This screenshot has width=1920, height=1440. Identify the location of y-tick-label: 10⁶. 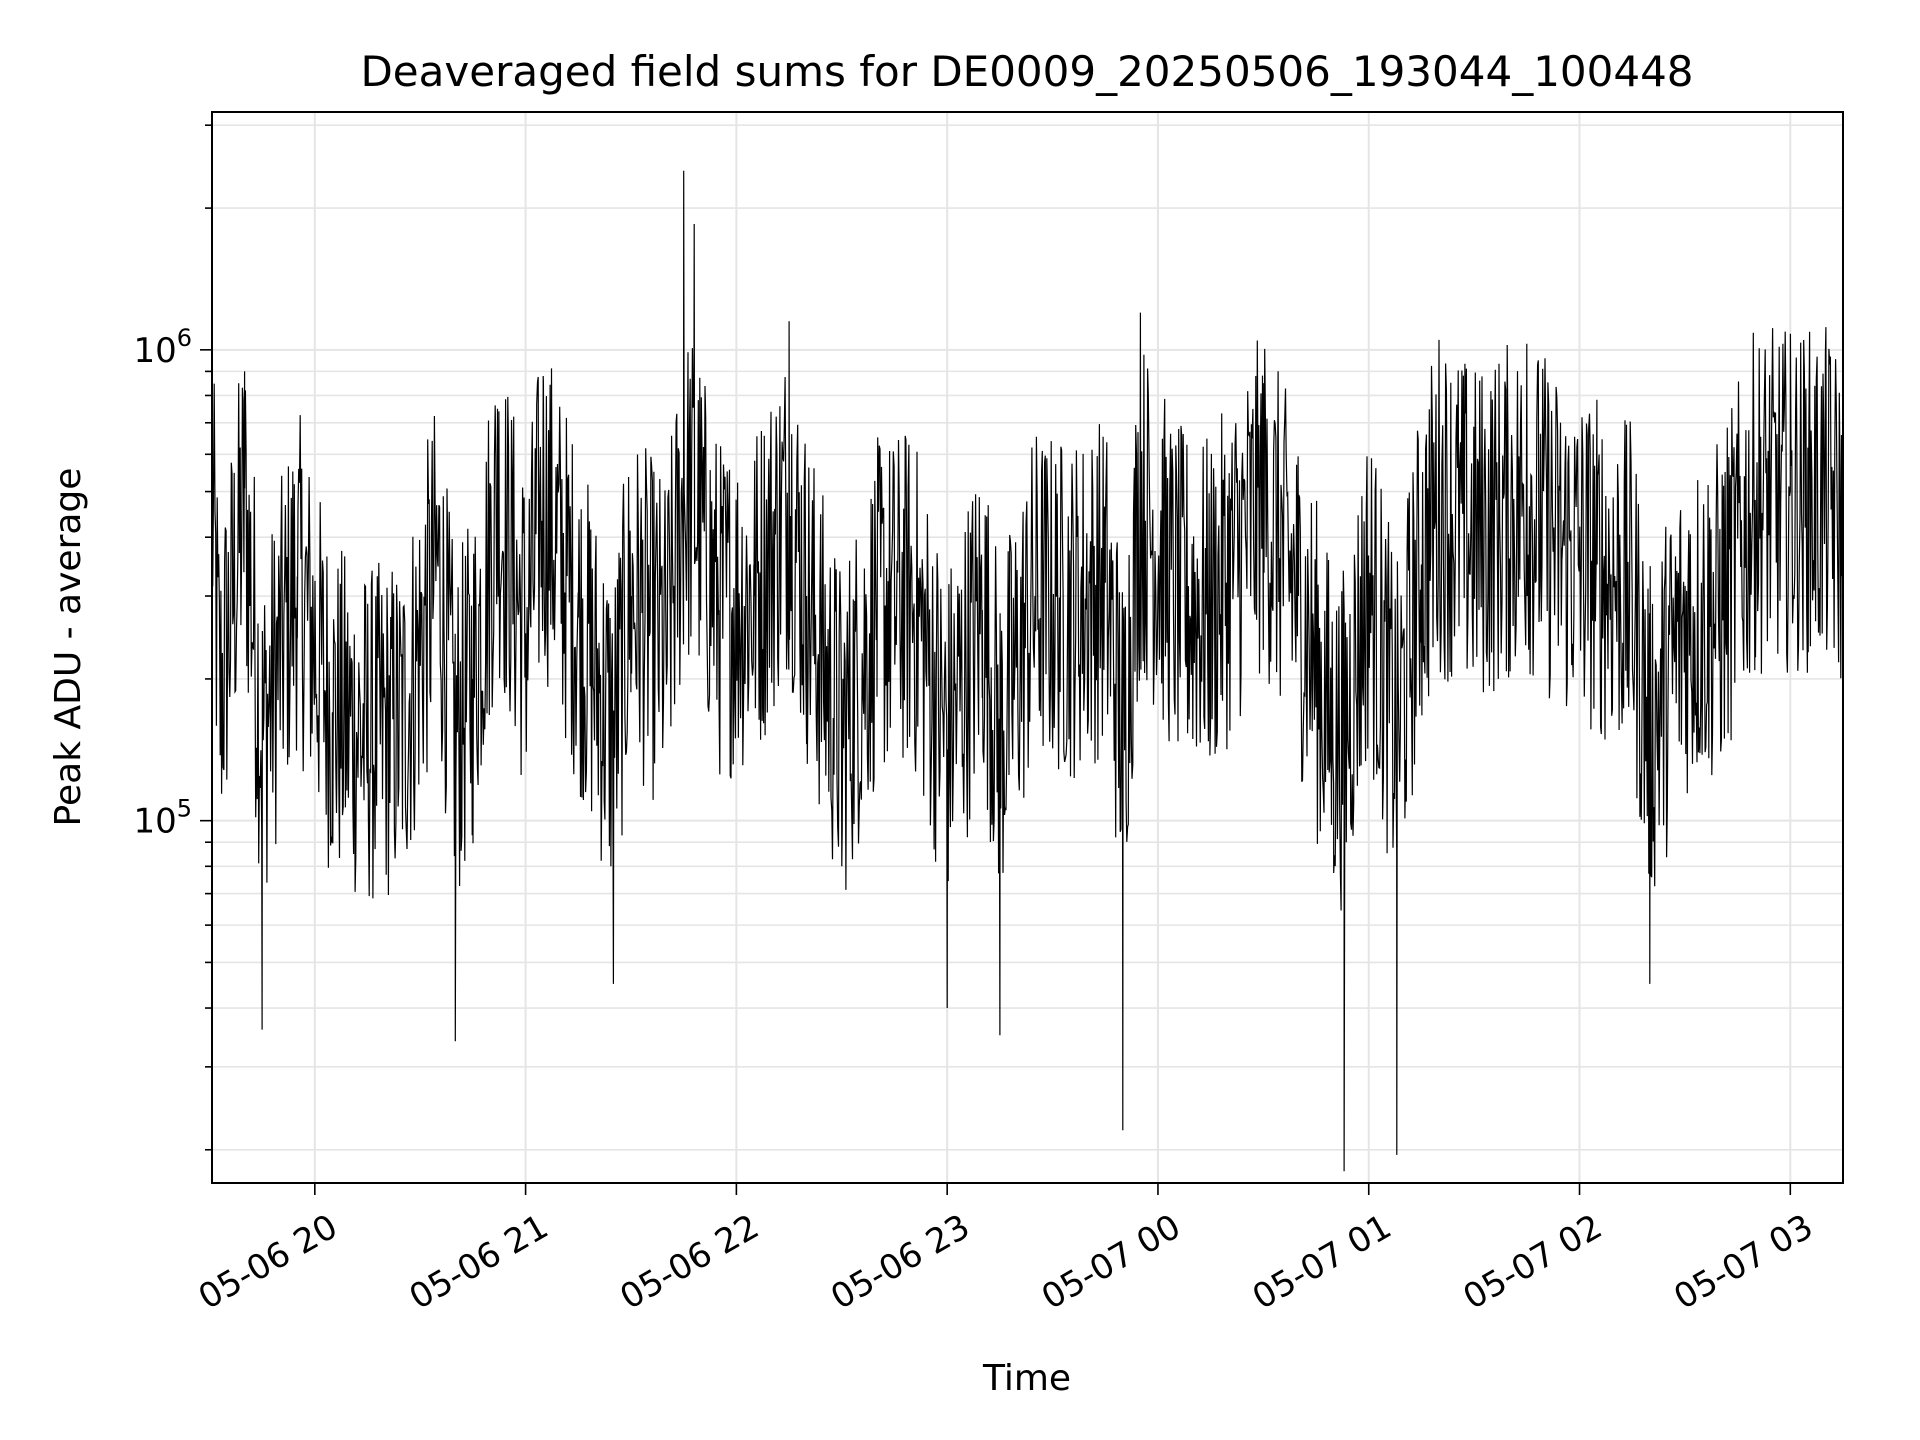
(162, 347).